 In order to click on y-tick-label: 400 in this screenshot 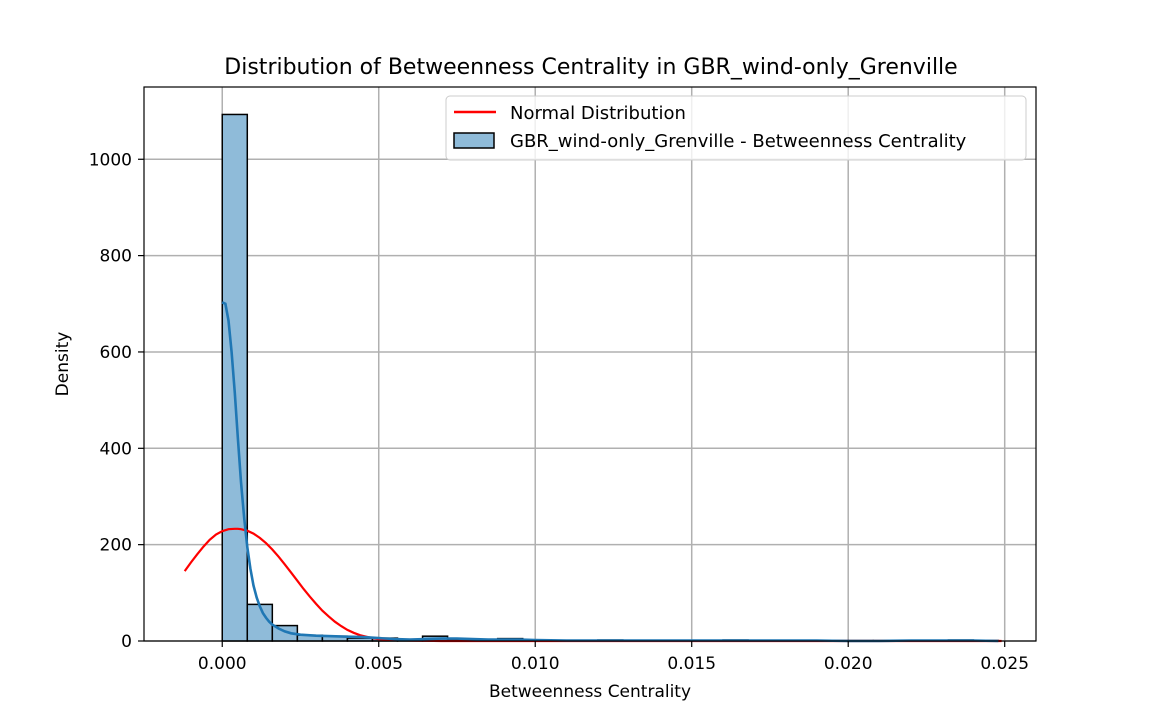, I will do `click(116, 449)`.